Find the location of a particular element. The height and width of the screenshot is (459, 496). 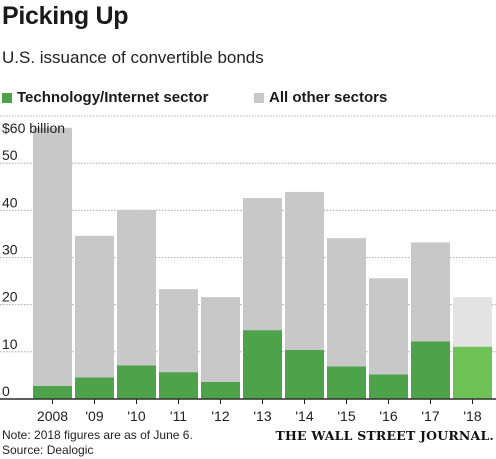

legend-item-tech: Technology/Internet sector is located at coordinates (105, 97).